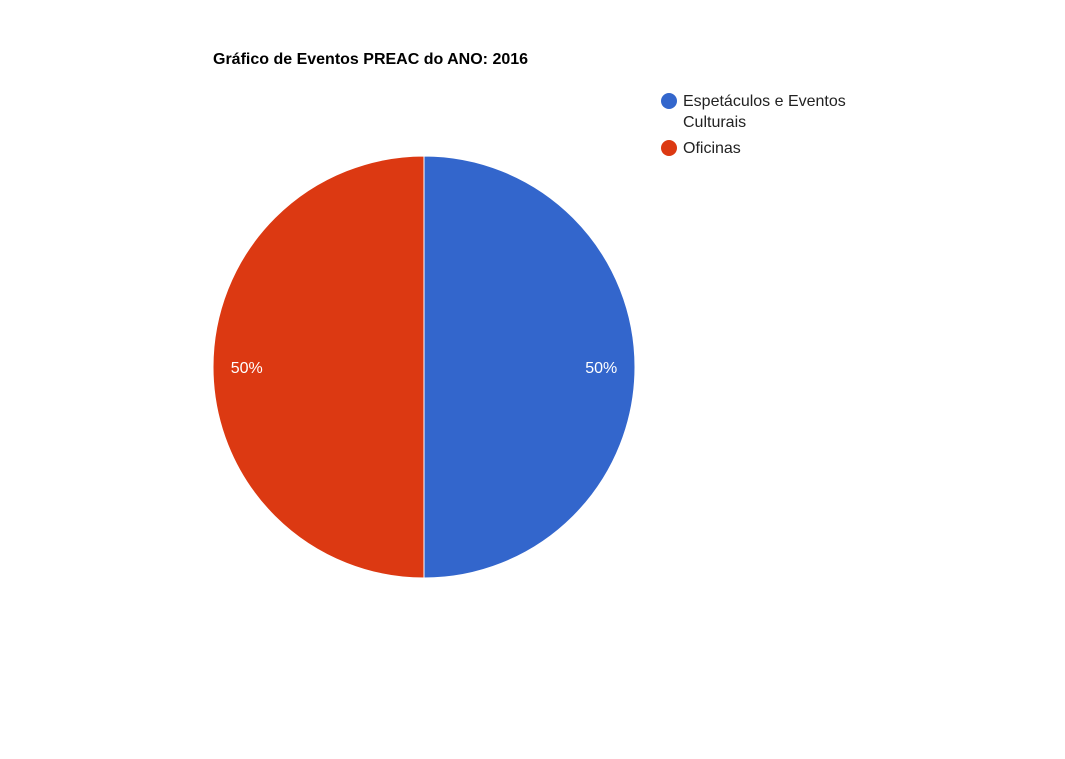 The height and width of the screenshot is (759, 1065). I want to click on legend-item-0: Espetáculos e Eventos Culturais, so click(753, 112).